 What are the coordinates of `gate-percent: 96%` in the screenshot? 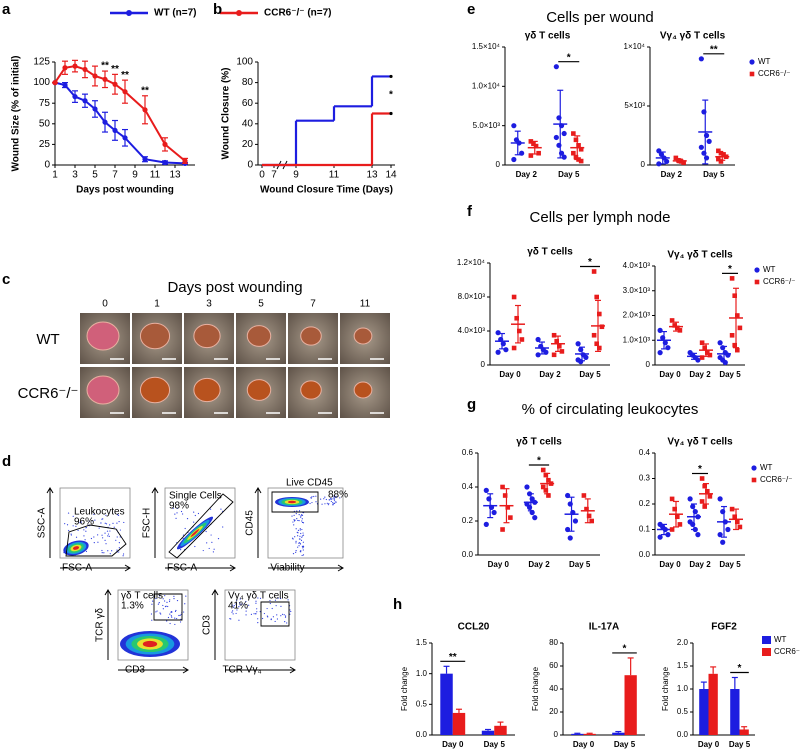 It's located at (84, 522).